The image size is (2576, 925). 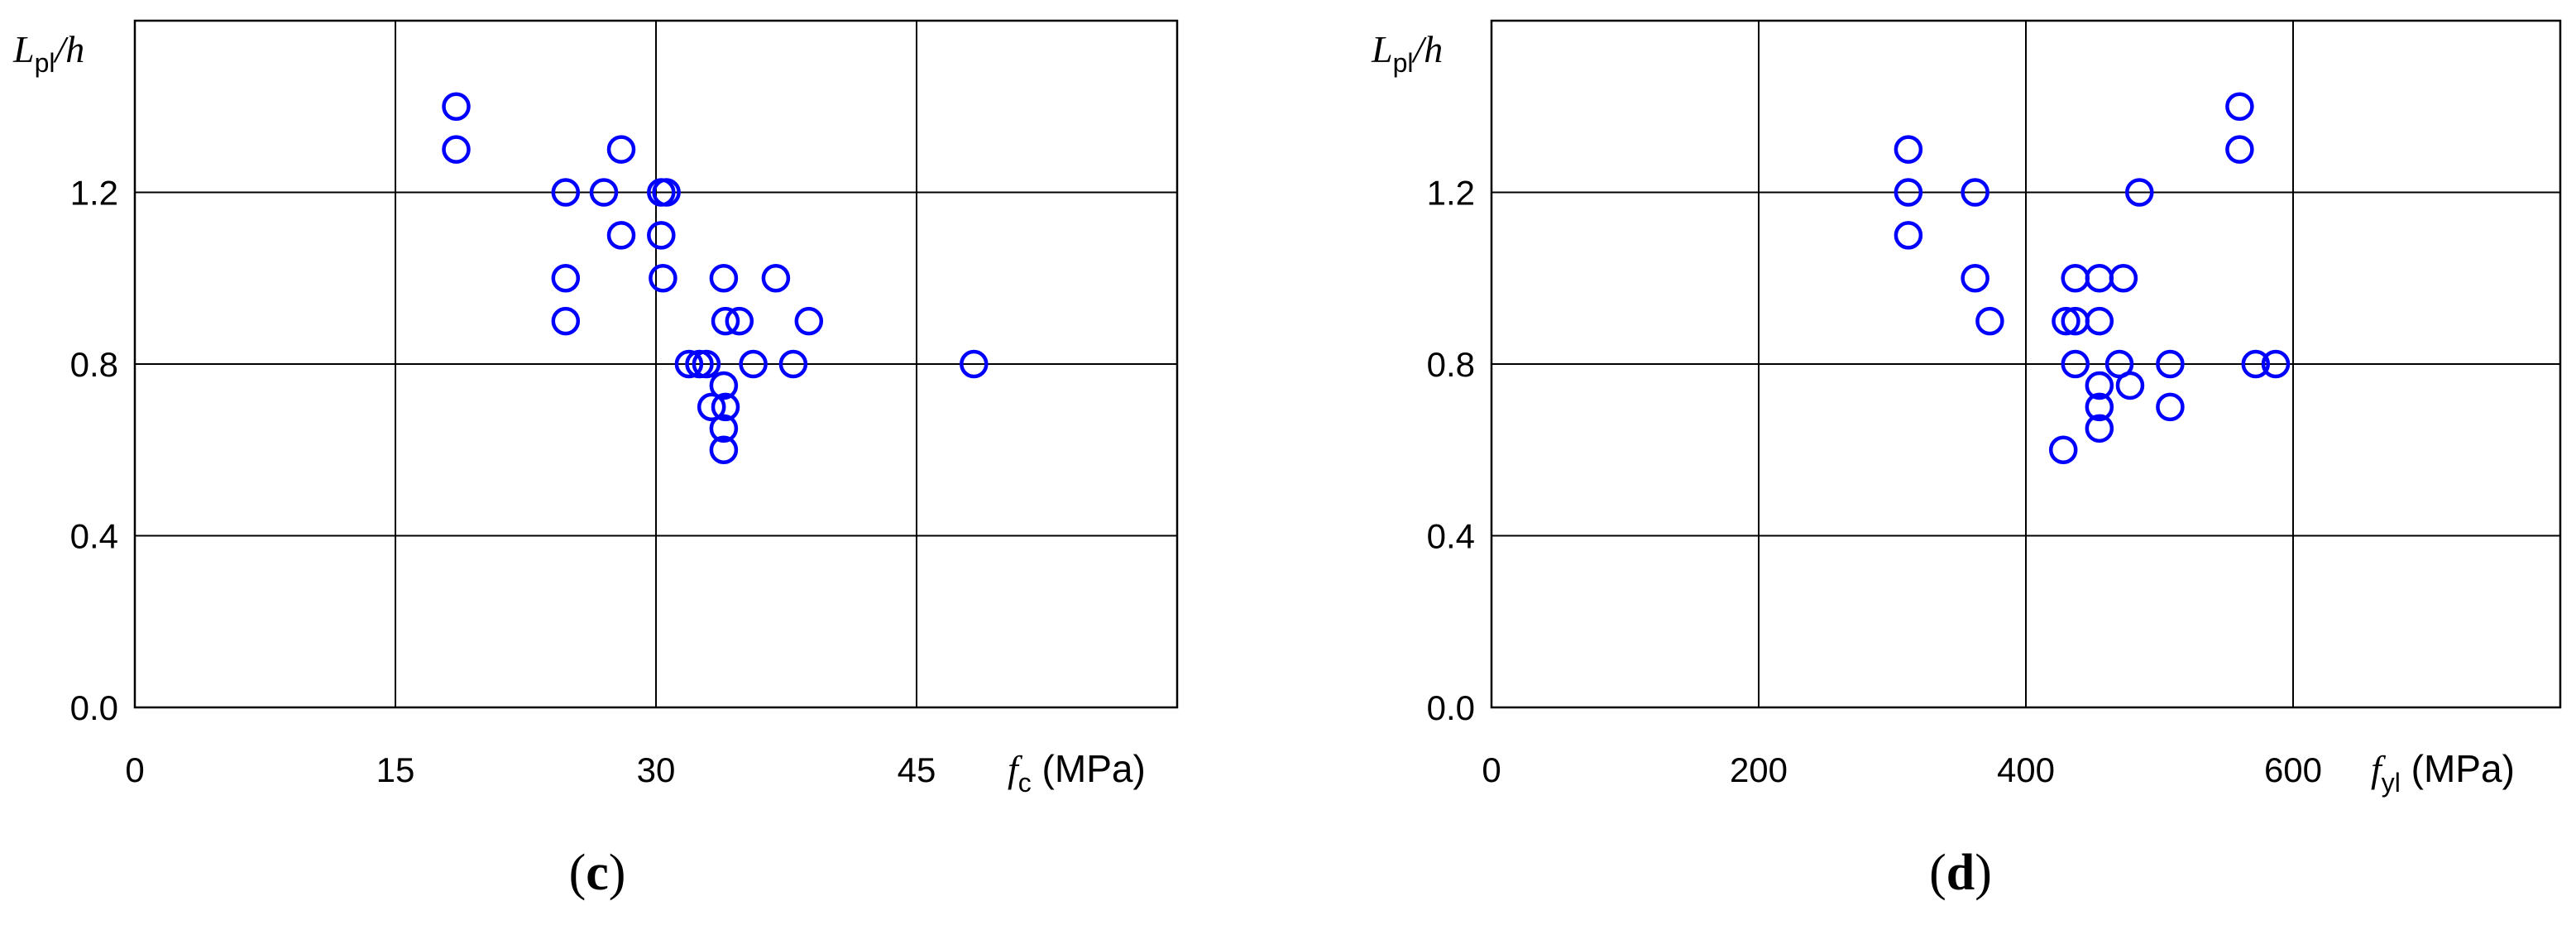 I want to click on data-points-d, so click(x=2092, y=278).